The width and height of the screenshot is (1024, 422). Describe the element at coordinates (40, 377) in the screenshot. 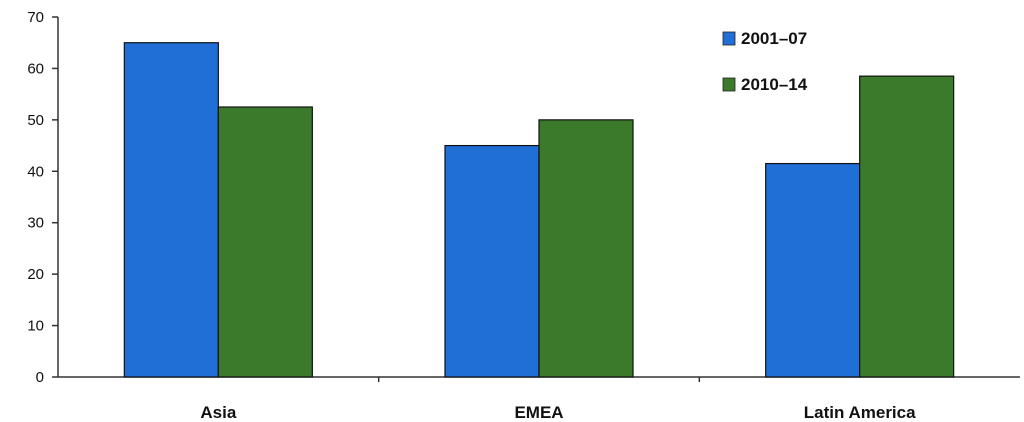

I see `y-tick-label: 0` at that location.